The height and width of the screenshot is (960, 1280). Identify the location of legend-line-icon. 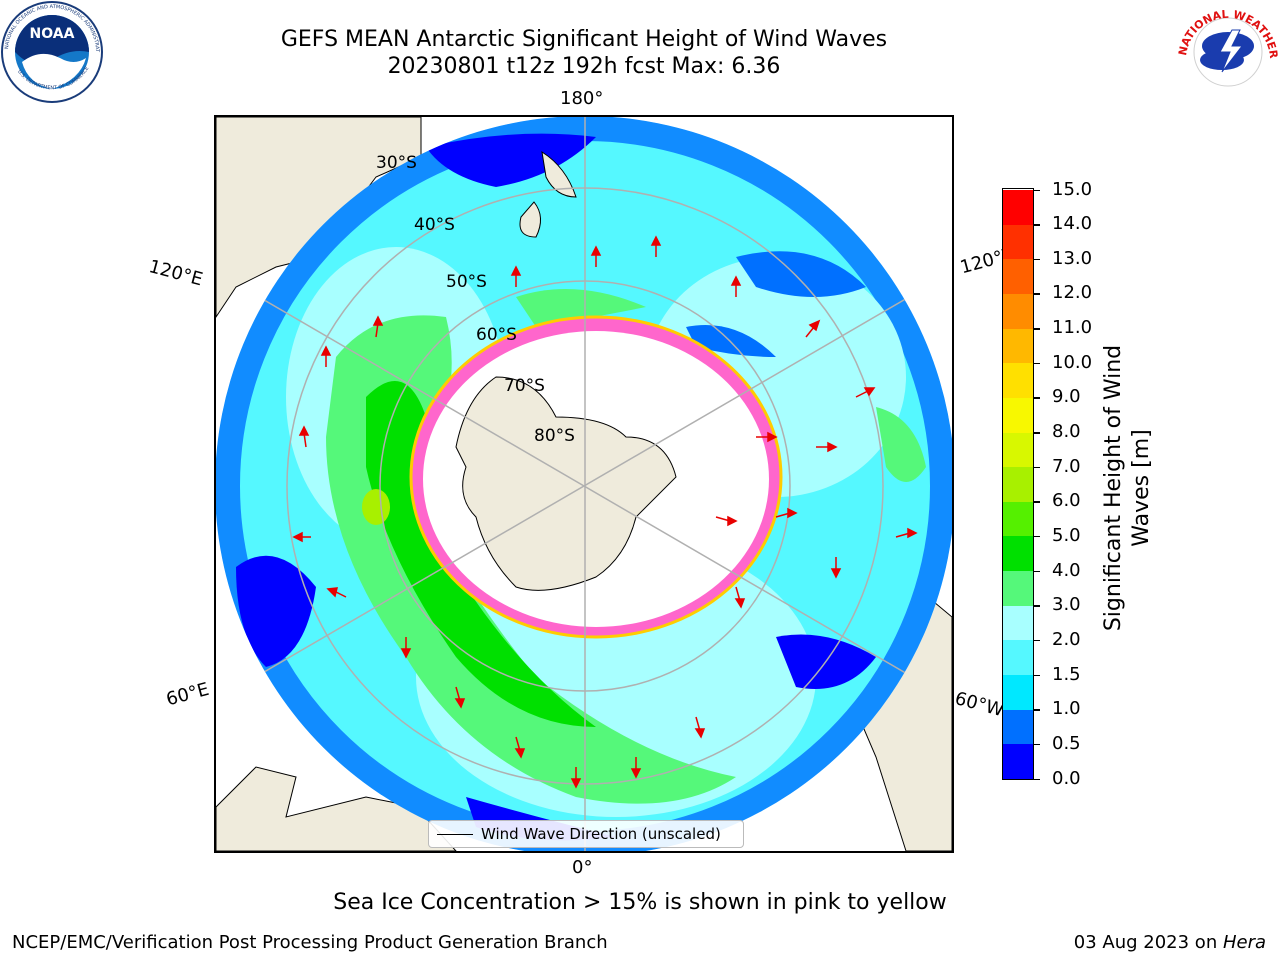
(455, 834).